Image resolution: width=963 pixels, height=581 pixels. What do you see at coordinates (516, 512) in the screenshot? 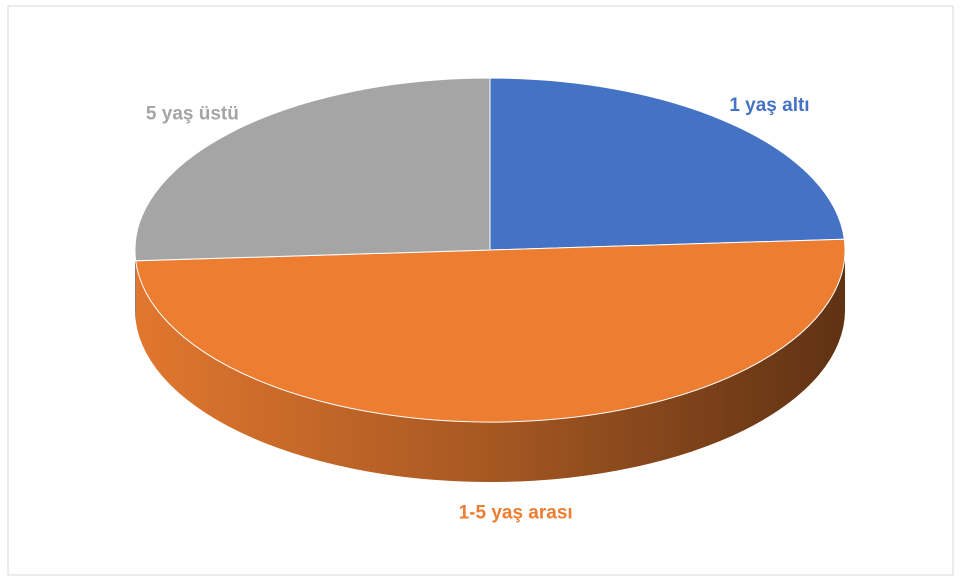
I see `slice-label: 1-5 yaş arası` at bounding box center [516, 512].